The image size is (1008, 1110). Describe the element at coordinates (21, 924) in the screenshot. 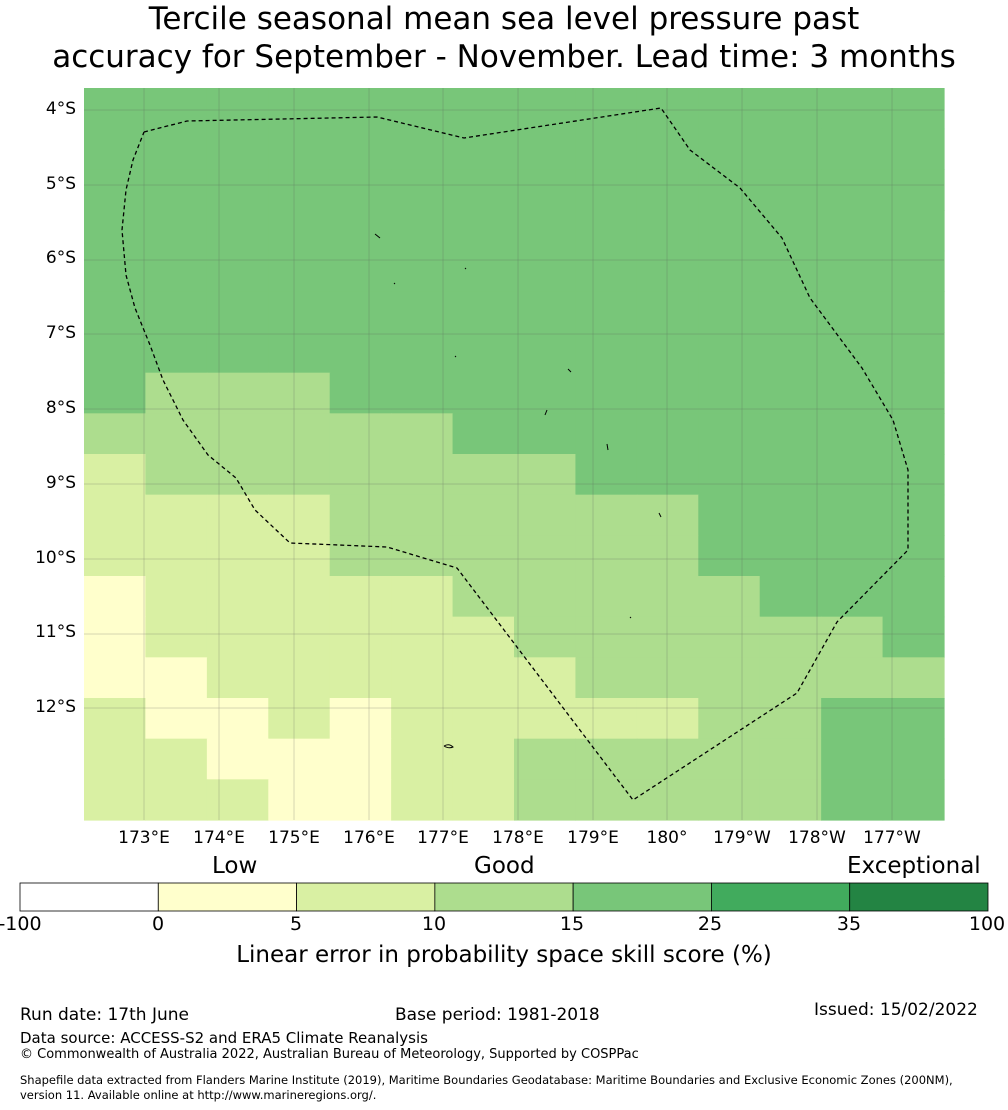

I see `colorbar-tick: -100` at that location.